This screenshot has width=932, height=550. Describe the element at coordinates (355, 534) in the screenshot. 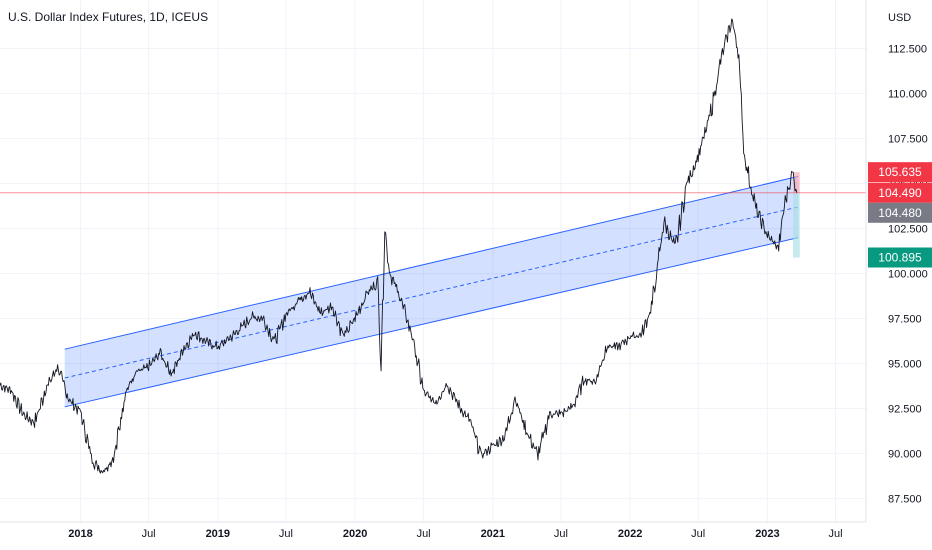

I see `x-tick-label: 2020` at that location.